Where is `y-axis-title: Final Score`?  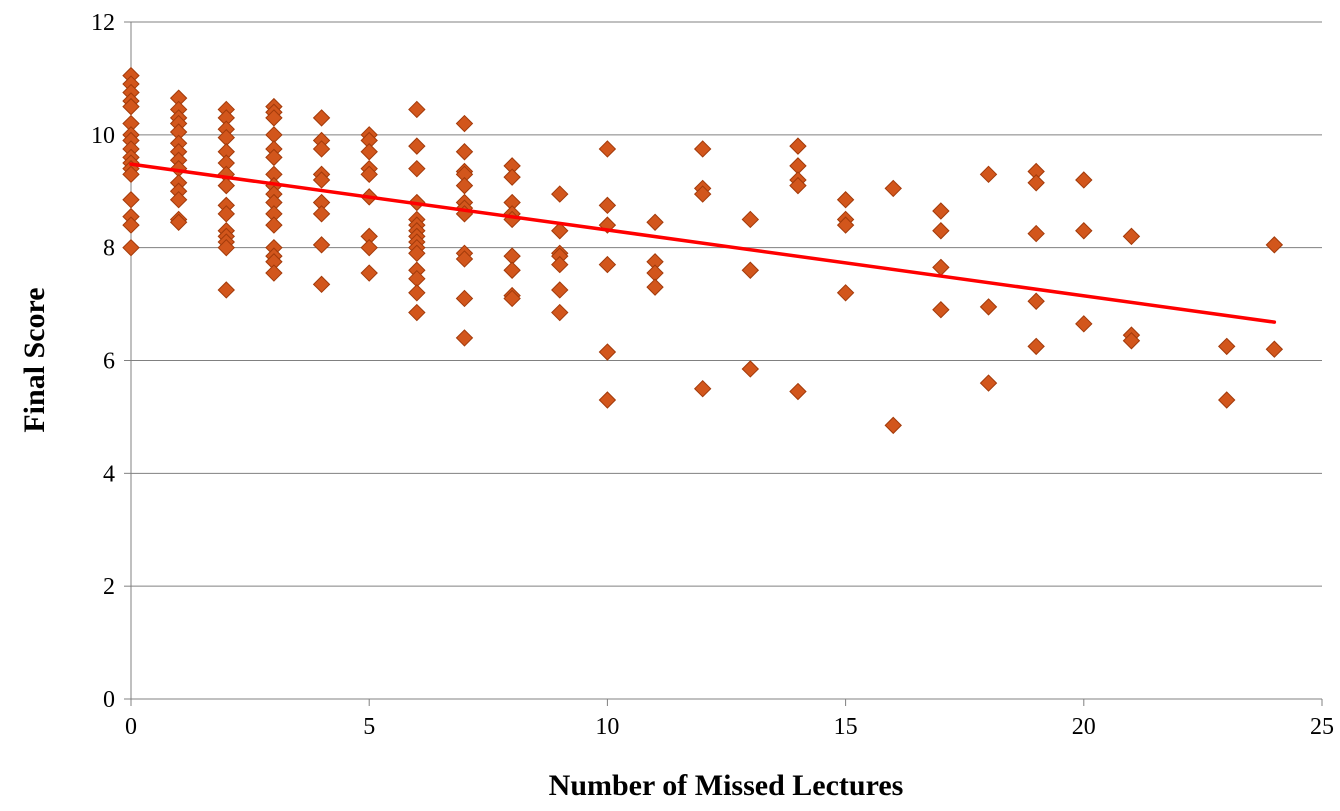 y-axis-title: Final Score is located at coordinates (34, 359).